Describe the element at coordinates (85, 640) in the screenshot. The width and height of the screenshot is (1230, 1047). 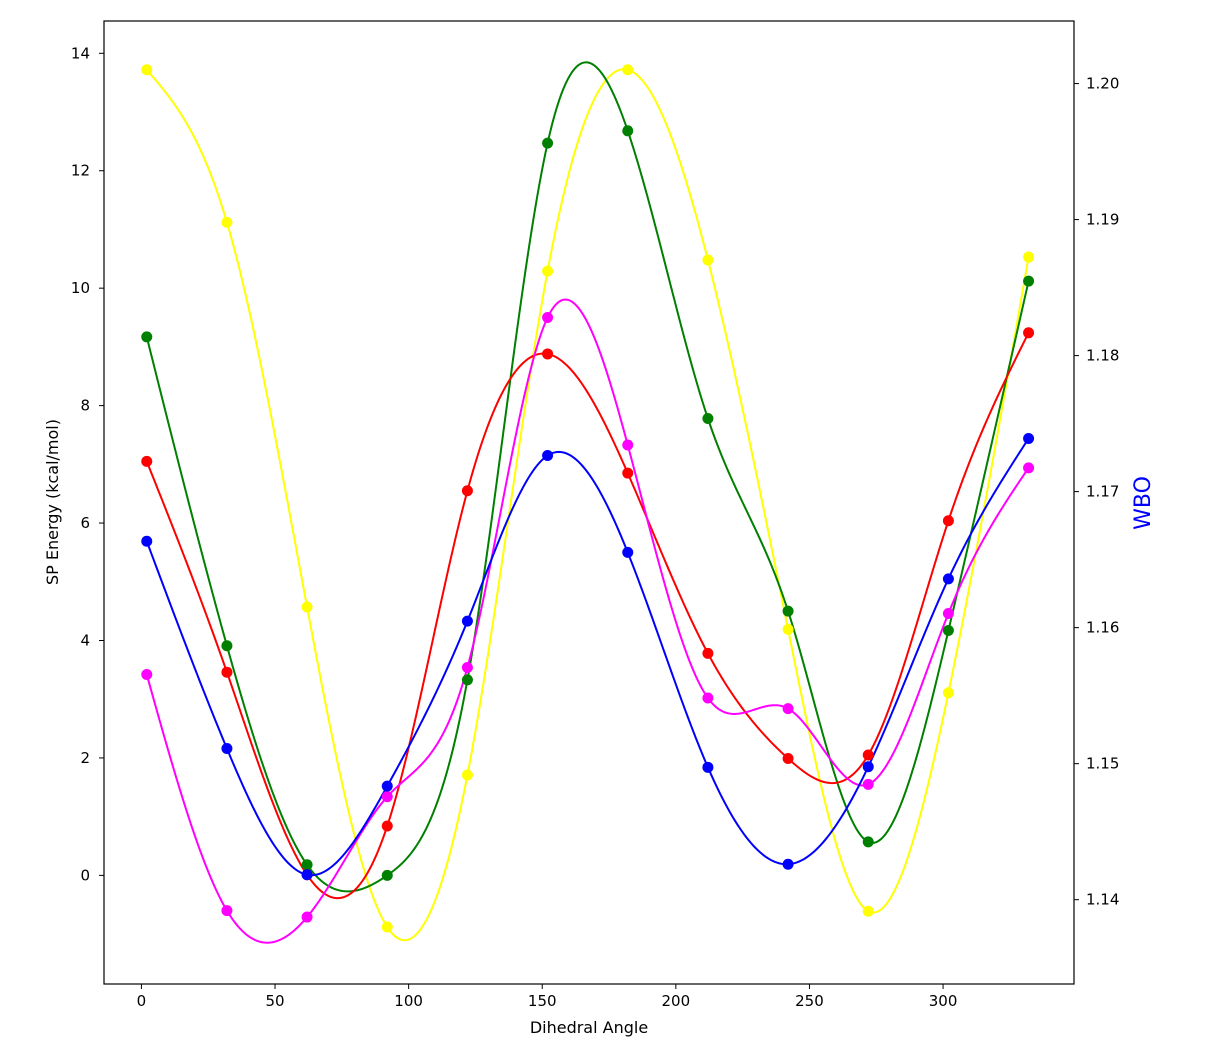
I see `y-tick-label: 4` at that location.